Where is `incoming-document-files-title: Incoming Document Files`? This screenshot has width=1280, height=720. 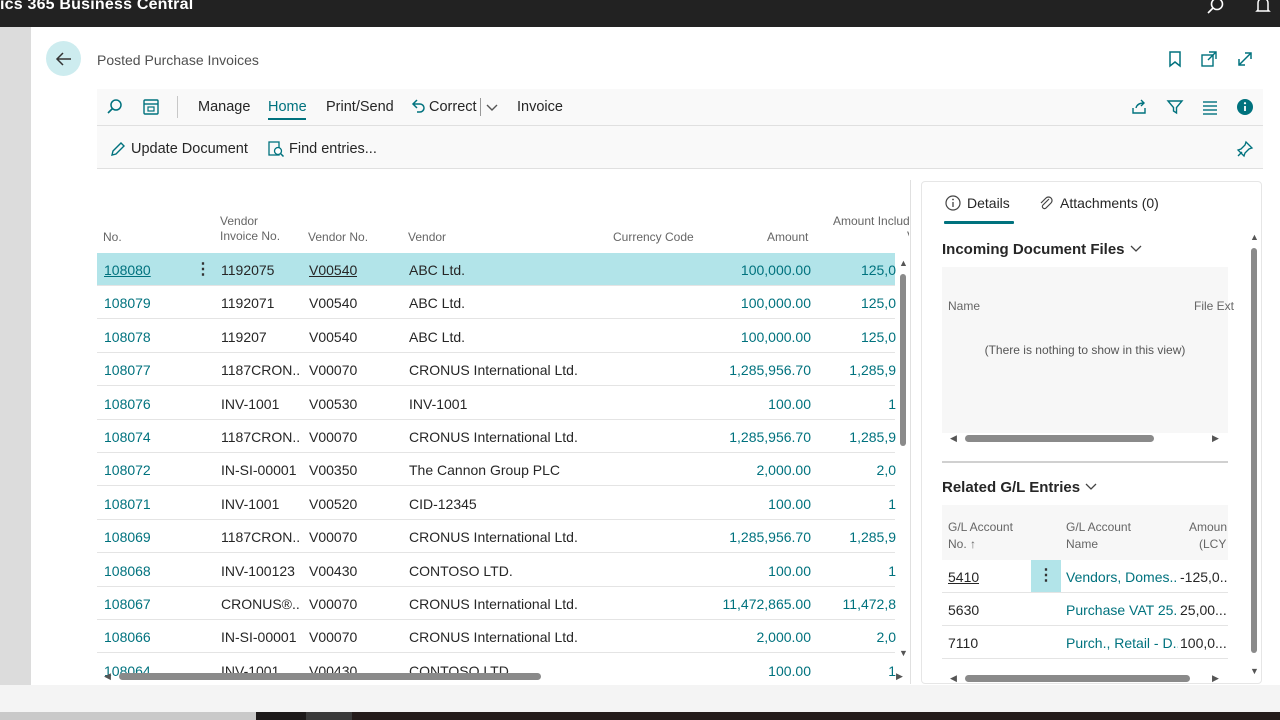 incoming-document-files-title: Incoming Document Files is located at coordinates (1042, 249).